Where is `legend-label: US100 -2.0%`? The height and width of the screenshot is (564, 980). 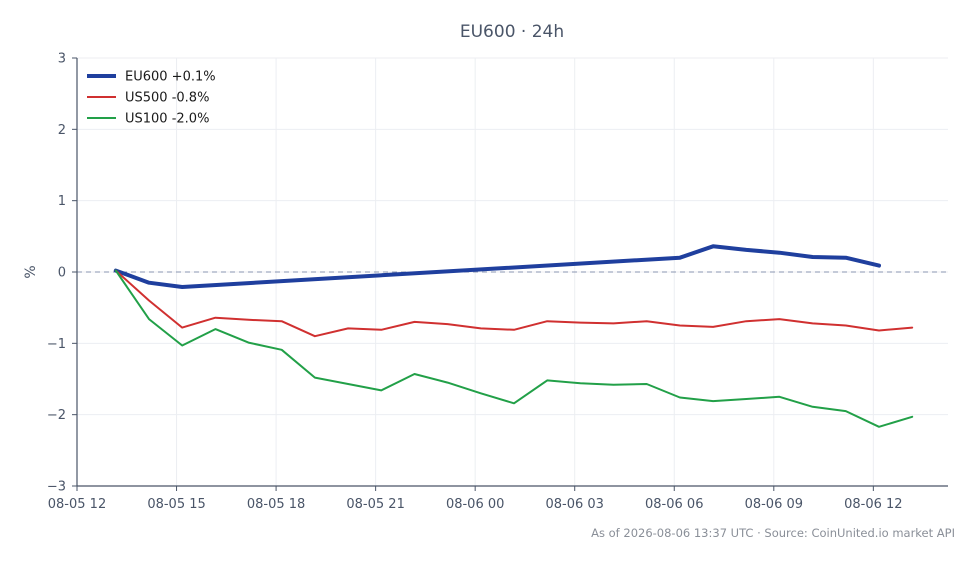 legend-label: US100 -2.0% is located at coordinates (167, 119).